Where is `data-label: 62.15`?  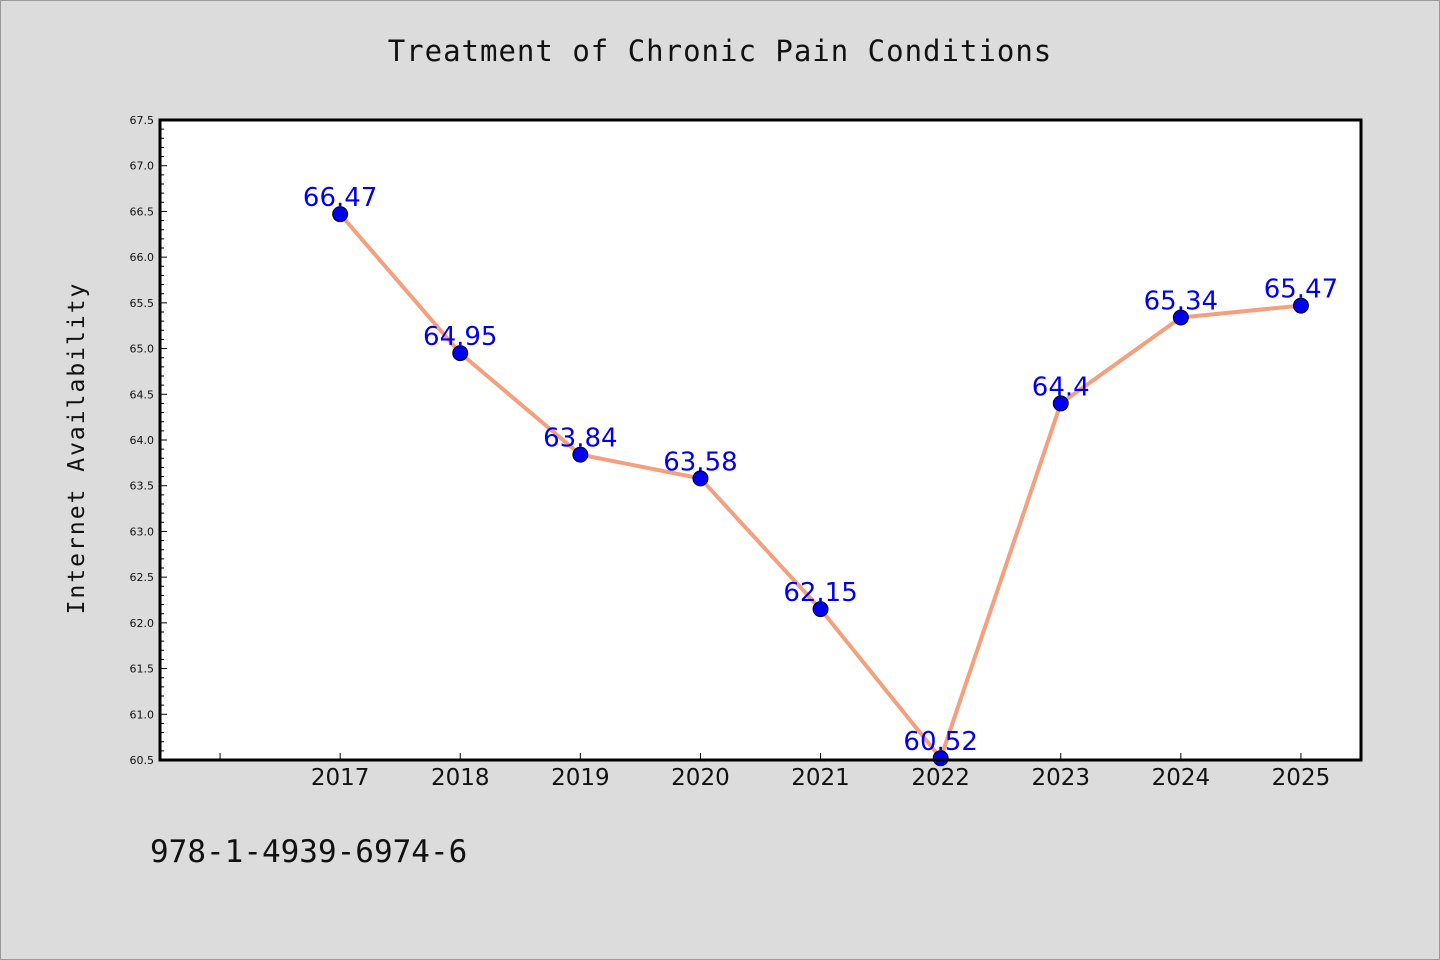
data-label: 62.15 is located at coordinates (820, 593).